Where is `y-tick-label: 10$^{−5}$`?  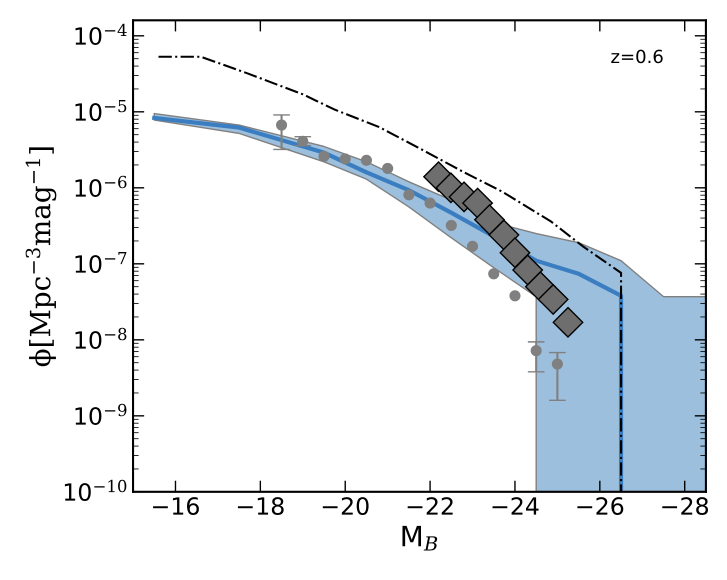 y-tick-label: 10$^{−5}$ is located at coordinates (101, 110).